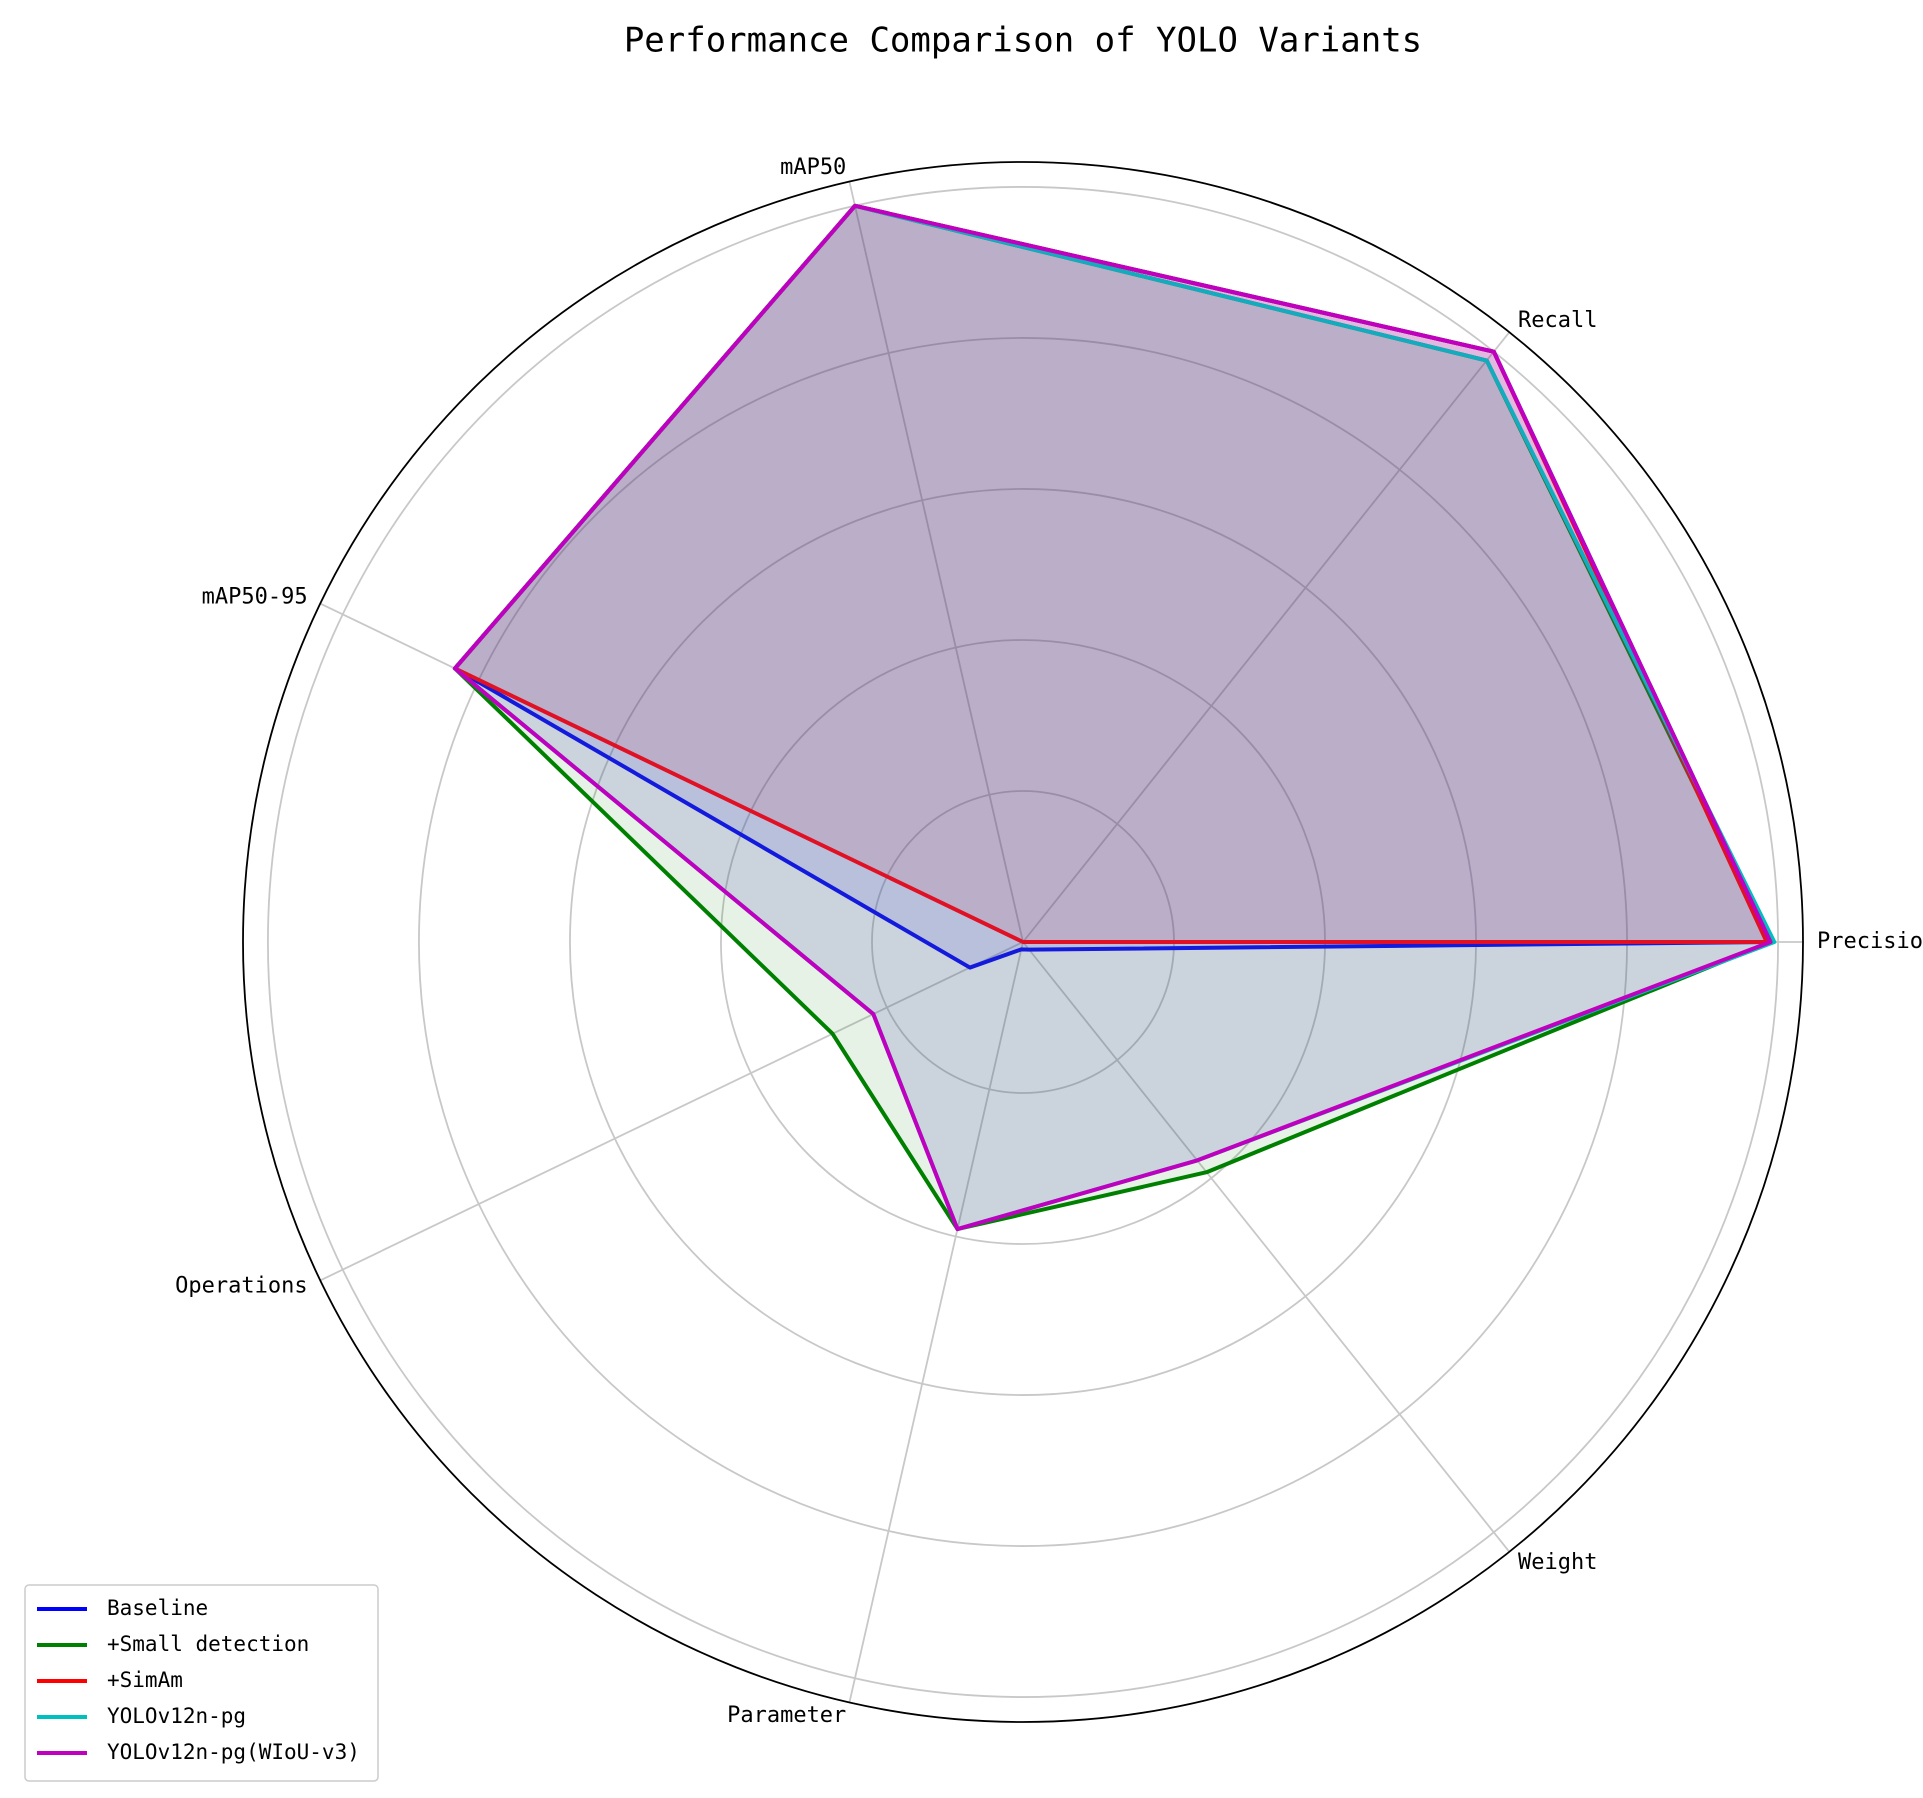 The image size is (1923, 1798). I want to click on chart-title: Performance Comparison of YOLO Variants, so click(1023, 41).